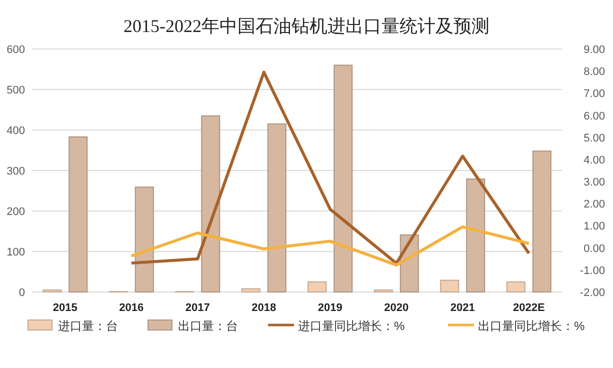 The image size is (613, 368). What do you see at coordinates (594, 226) in the screenshot?
I see `y2tick: 1.00` at bounding box center [594, 226].